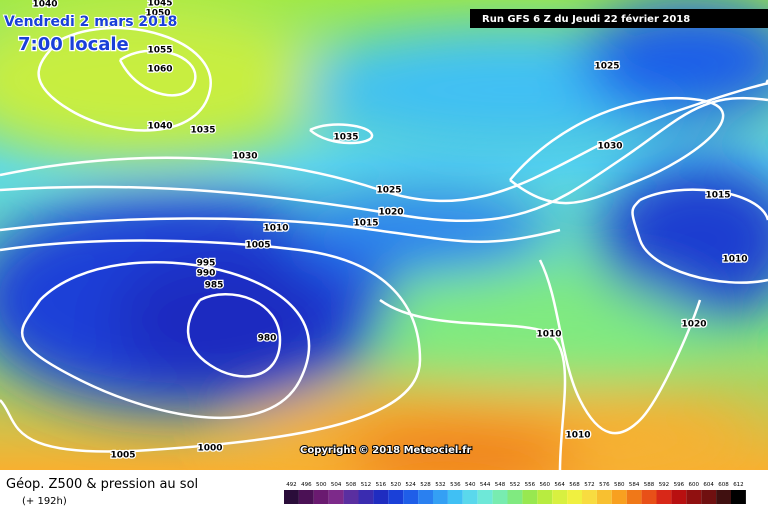  I want to click on footer-title: Géop. Z500 & pression au sol, so click(102, 484).